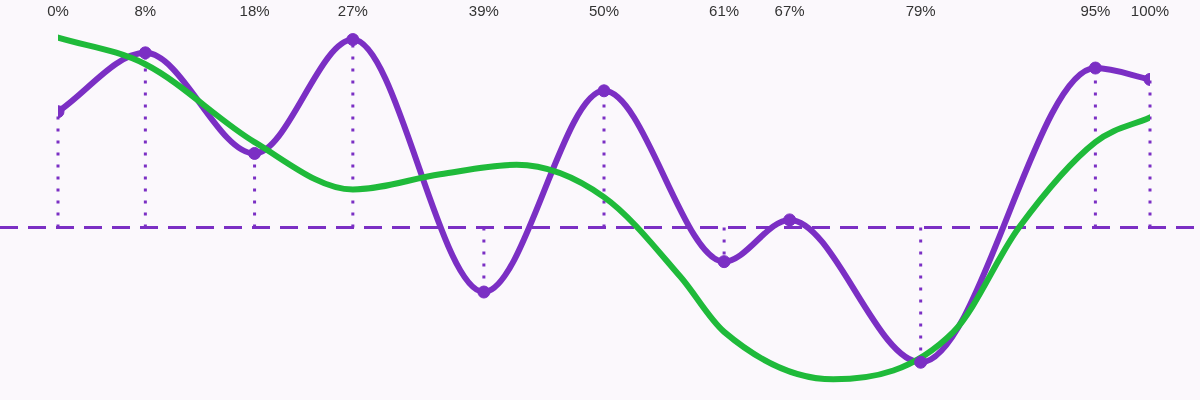  Describe the element at coordinates (352, 11) in the screenshot. I see `x-tick-label: 27%` at that location.